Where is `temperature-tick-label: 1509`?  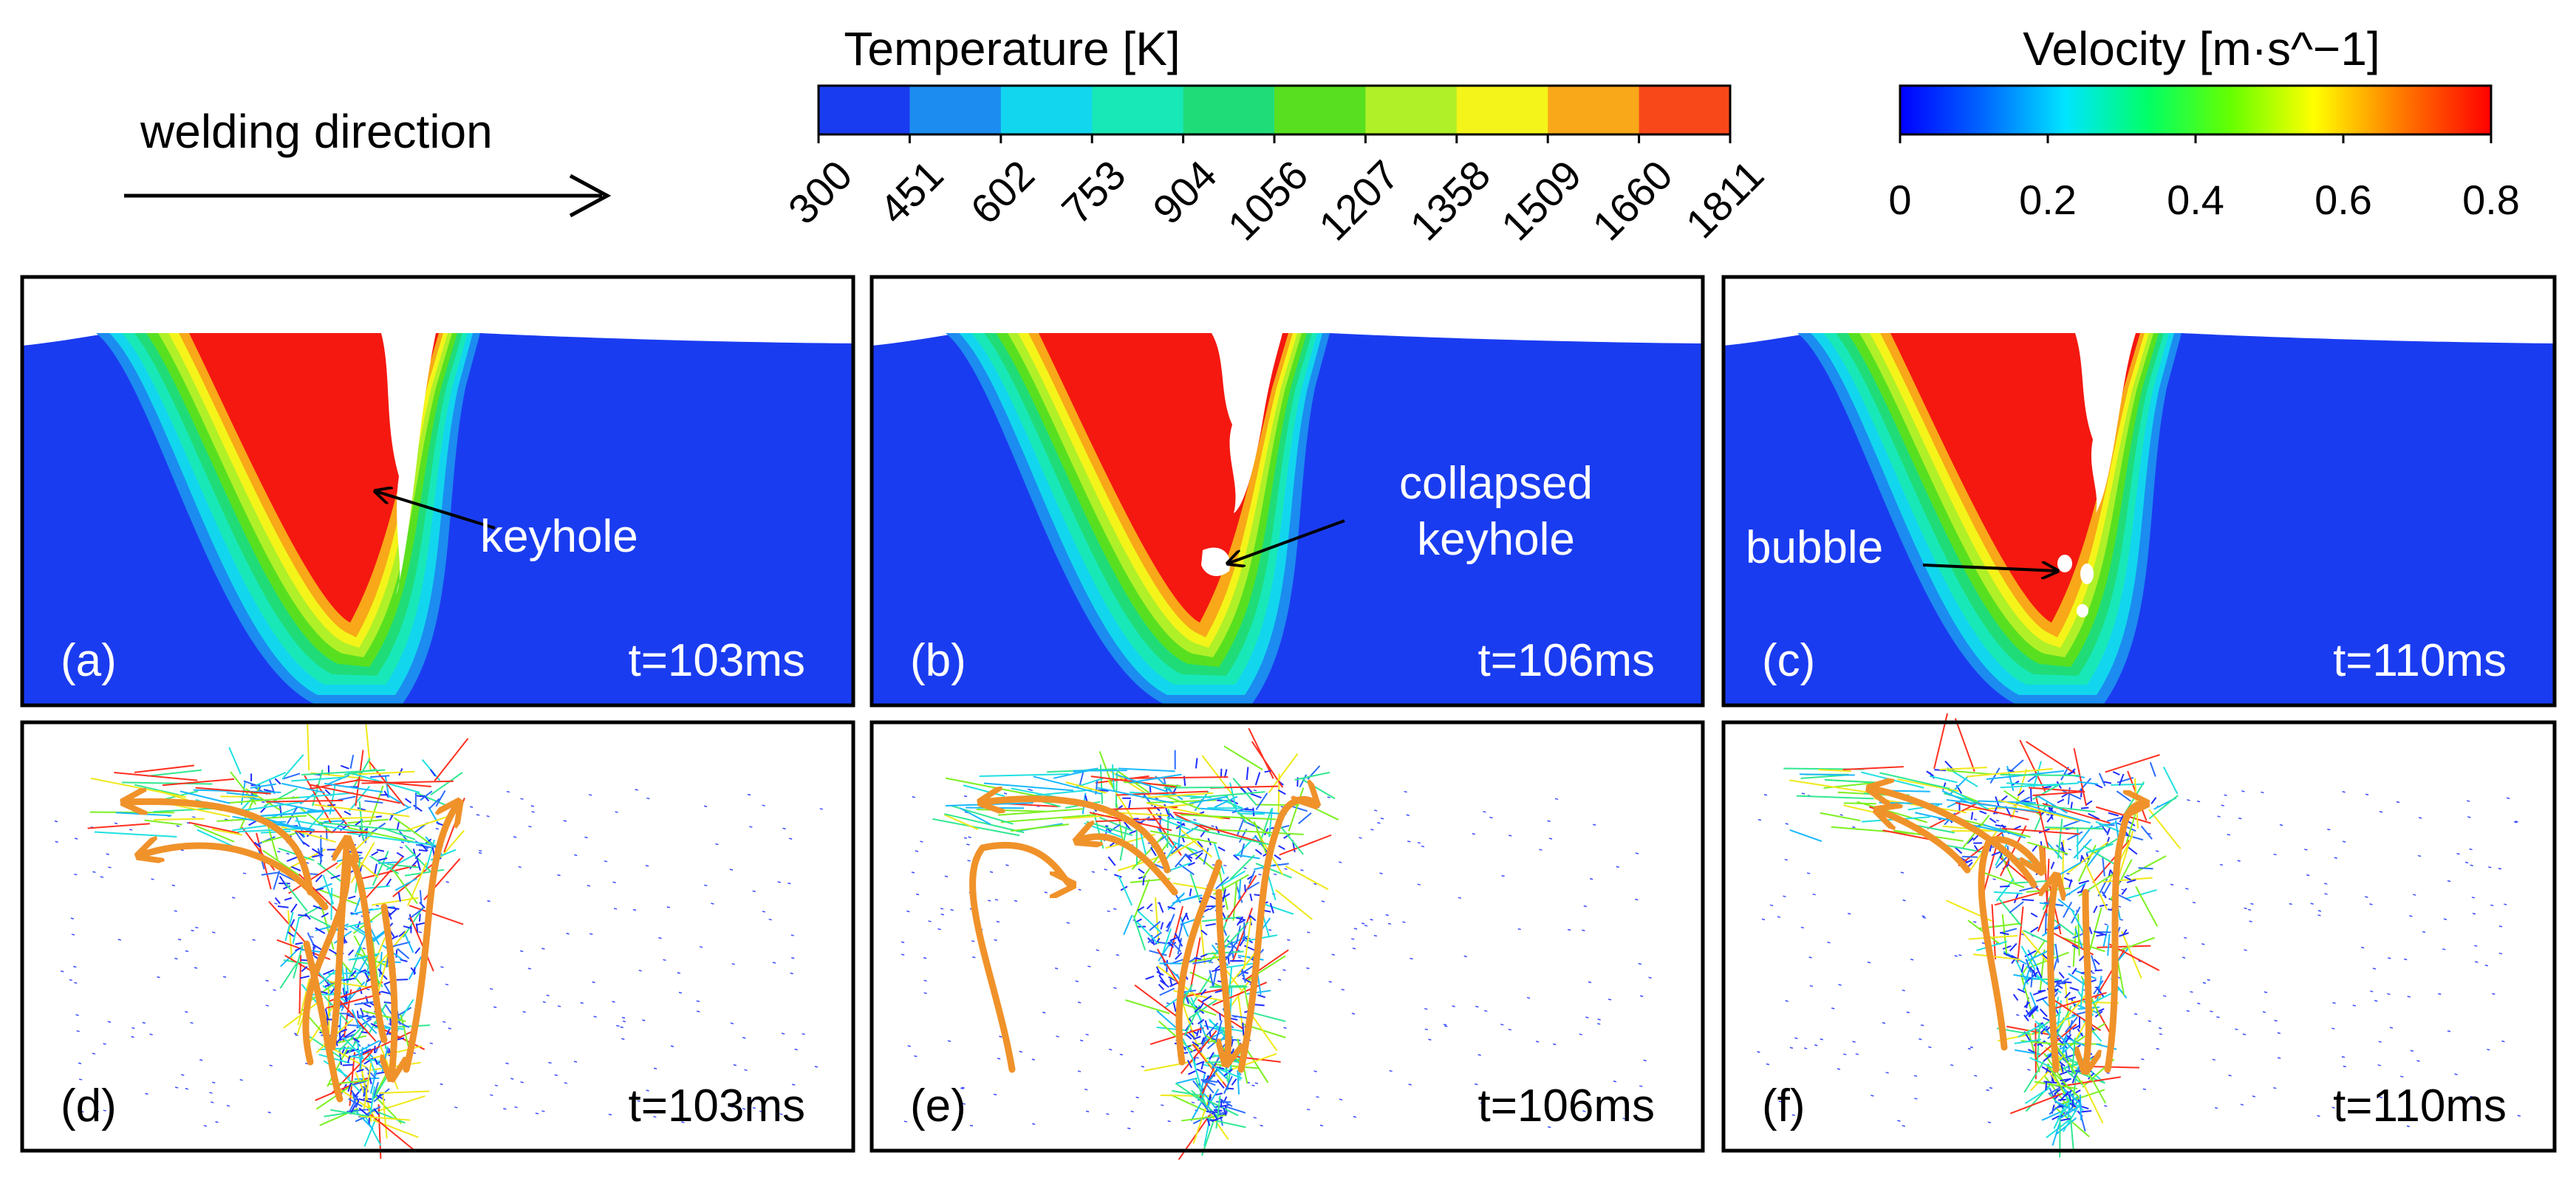
temperature-tick-label: 1509 is located at coordinates (1541, 200).